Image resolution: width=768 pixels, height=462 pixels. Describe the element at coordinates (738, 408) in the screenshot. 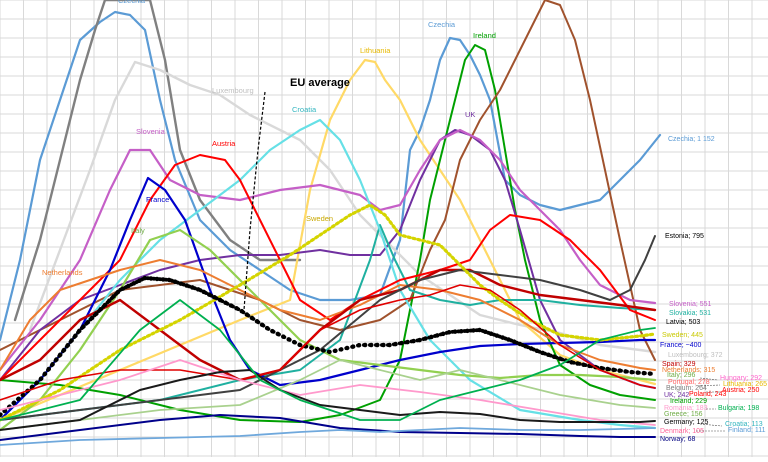

I see `end-label-bulgaria-198: Bulgaria; 198` at that location.